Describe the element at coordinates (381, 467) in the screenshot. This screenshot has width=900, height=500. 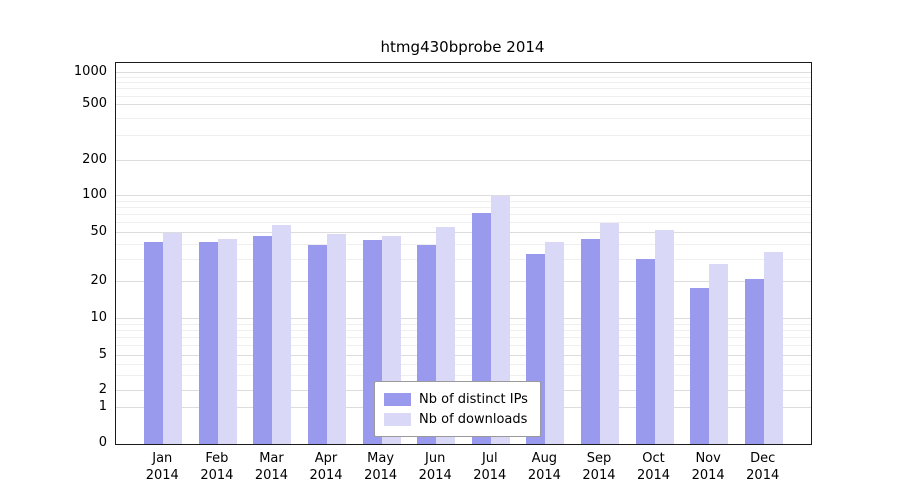
I see `x-tick-label: May 2014` at that location.